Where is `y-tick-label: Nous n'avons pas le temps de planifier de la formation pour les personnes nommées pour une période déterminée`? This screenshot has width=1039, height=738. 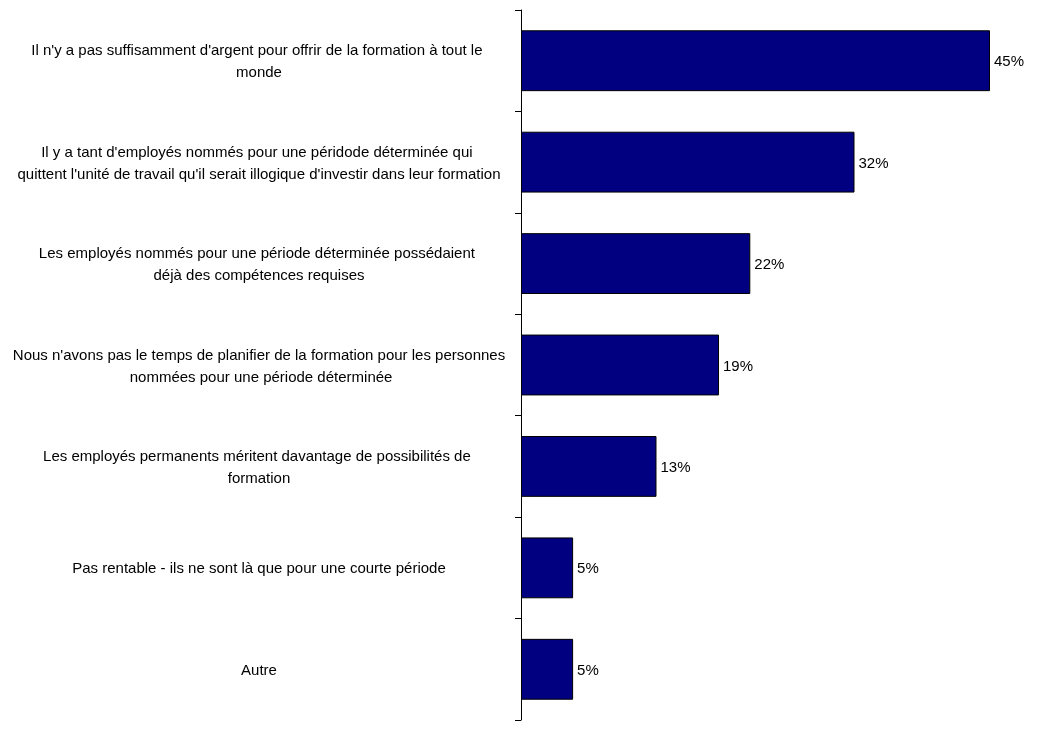
y-tick-label: Nous n'avons pas le temps de planifier de la formation pour les personnes nommées pour une période déterminée is located at coordinates (259, 365).